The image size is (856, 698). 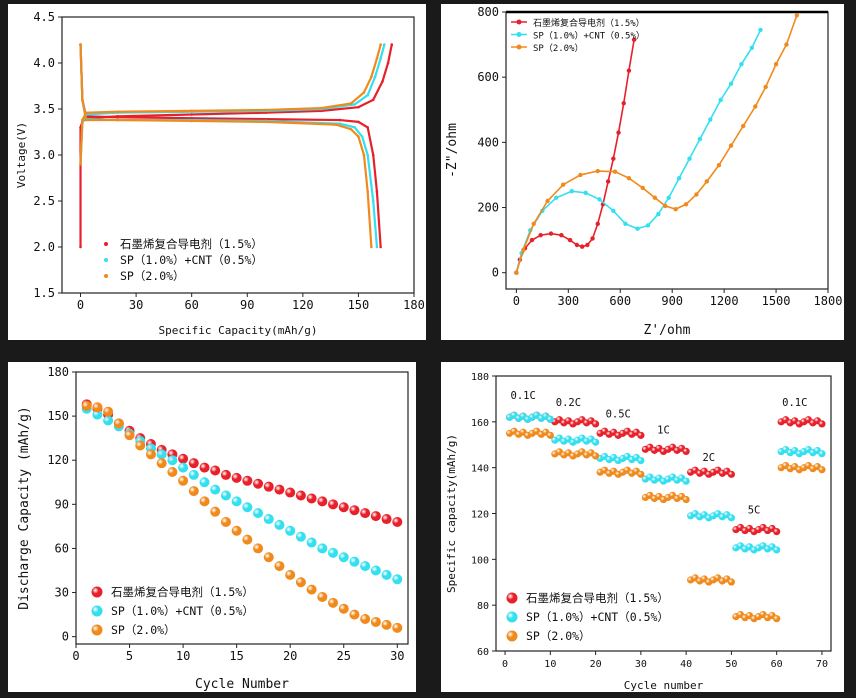 I want to click on legend-label: SP（1.0%）+CNT（0.5%）, so click(x=191, y=260).